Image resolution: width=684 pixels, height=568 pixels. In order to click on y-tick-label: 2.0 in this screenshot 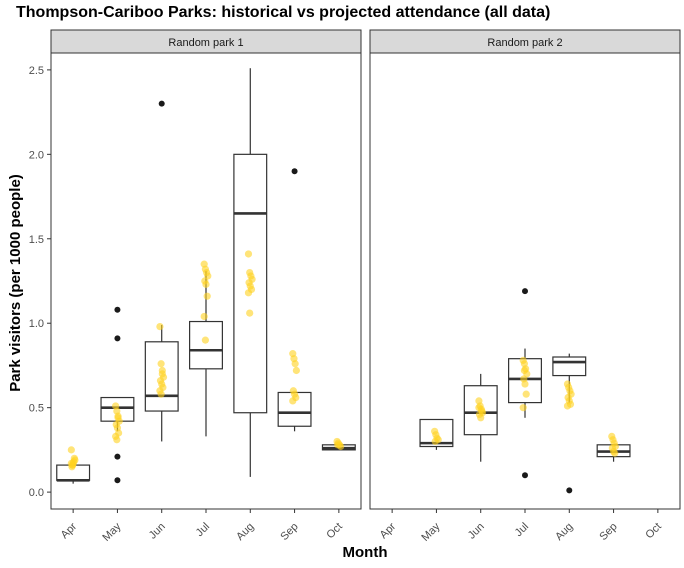, I will do `click(36, 155)`.